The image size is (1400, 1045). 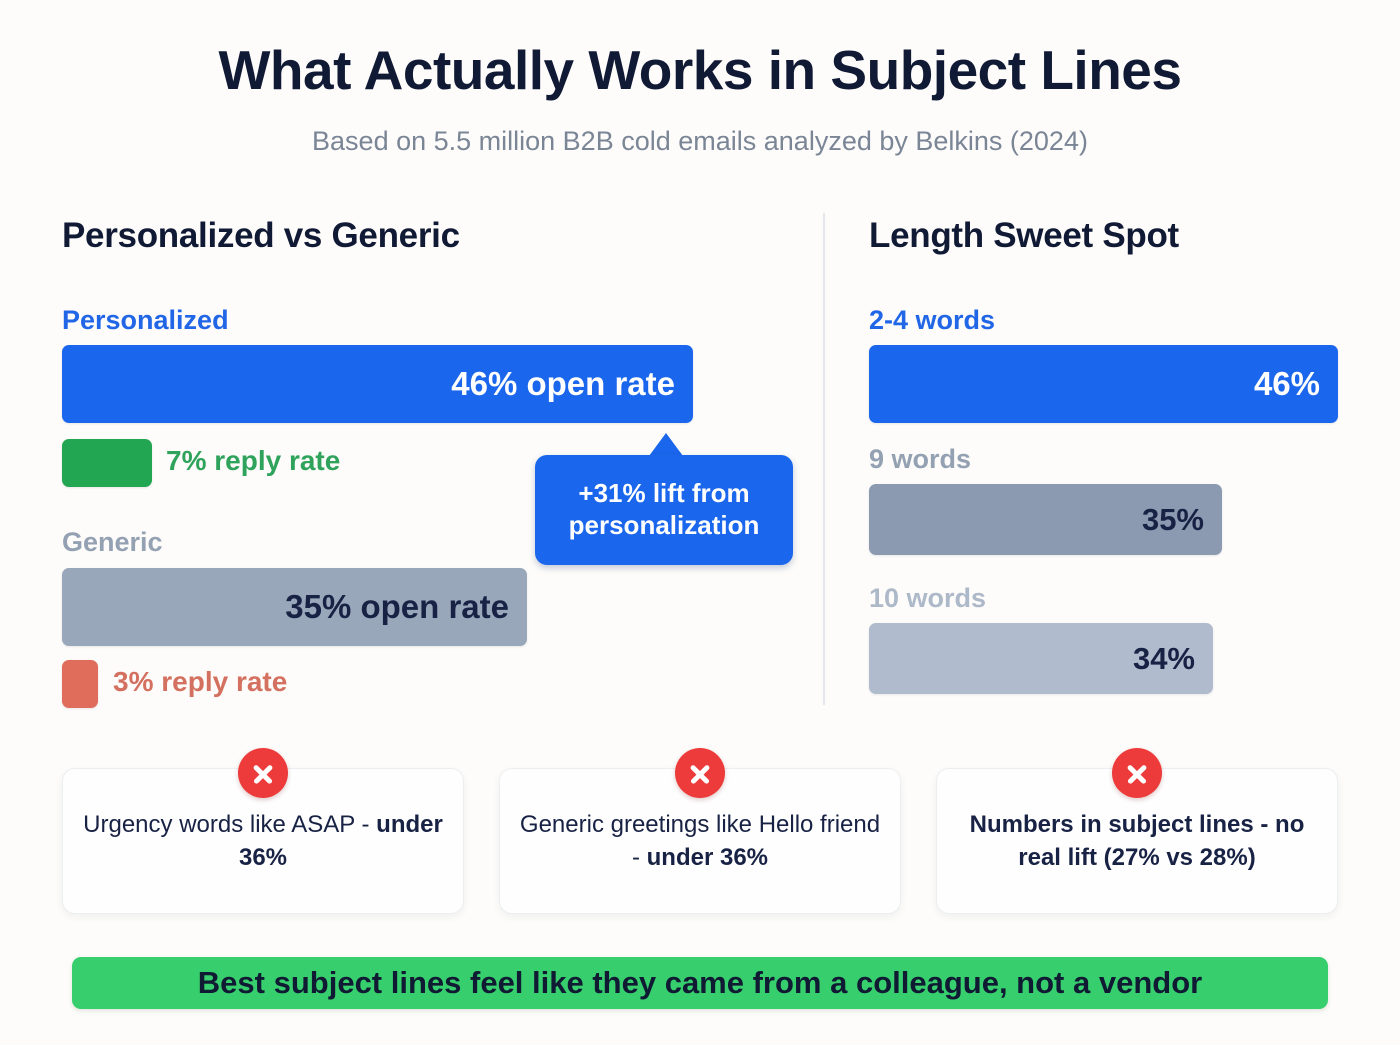 What do you see at coordinates (1163, 658) in the screenshot?
I see `bar-length-10-words-value: 34%` at bounding box center [1163, 658].